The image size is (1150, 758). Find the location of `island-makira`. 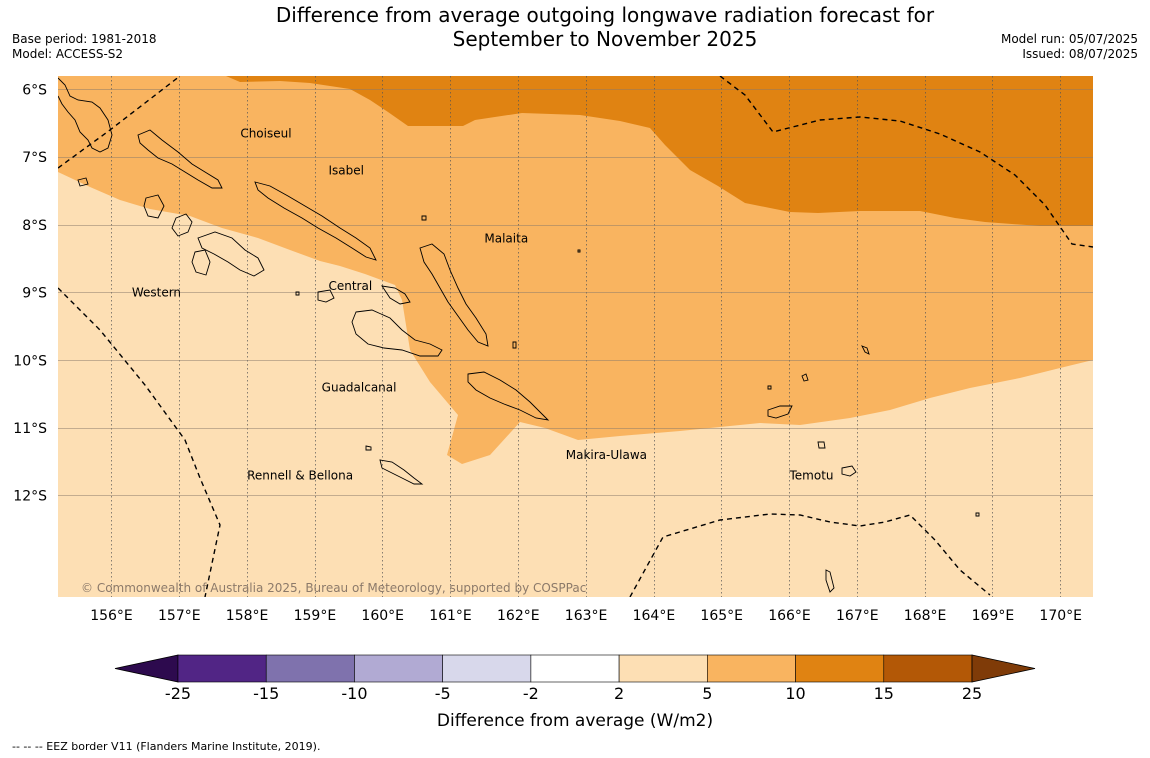

island-makira is located at coordinates (508, 396).